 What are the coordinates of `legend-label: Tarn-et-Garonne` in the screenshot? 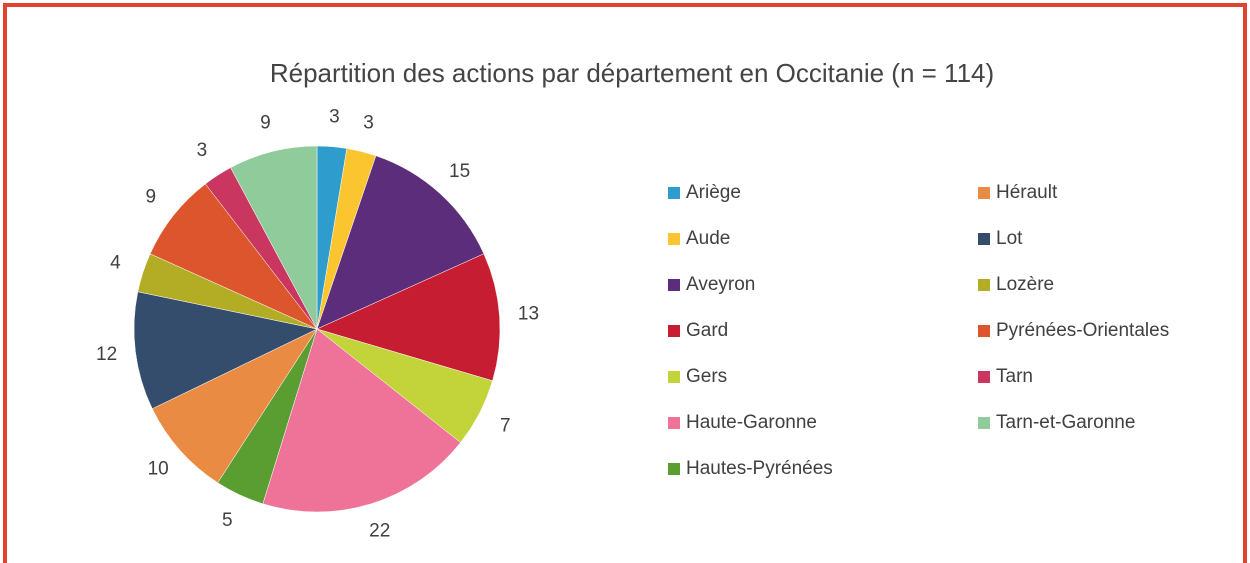 It's located at (1065, 422).